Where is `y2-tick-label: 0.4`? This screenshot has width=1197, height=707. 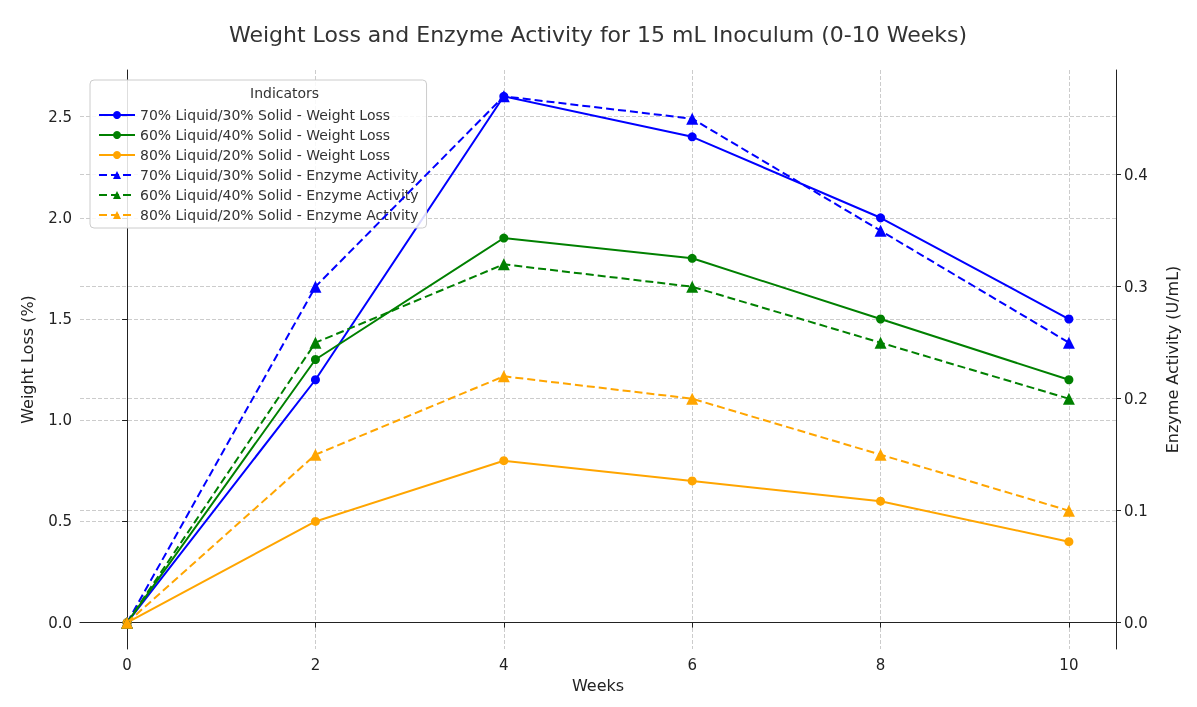
y2-tick-label: 0.4 is located at coordinates (1136, 174).